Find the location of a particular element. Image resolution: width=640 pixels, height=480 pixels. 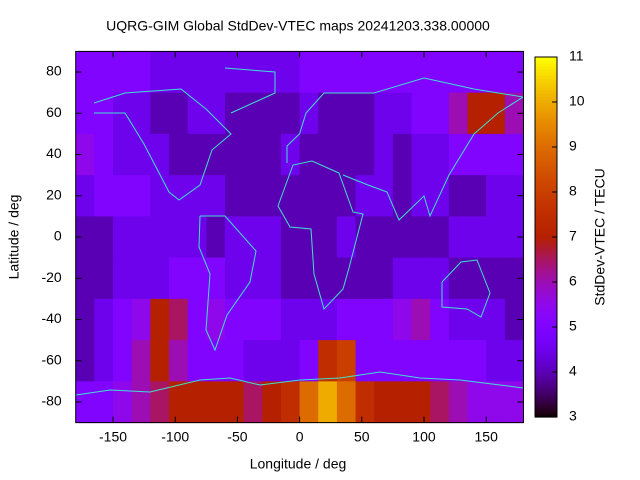

colorbar-tick-label: 3 is located at coordinates (573, 416).